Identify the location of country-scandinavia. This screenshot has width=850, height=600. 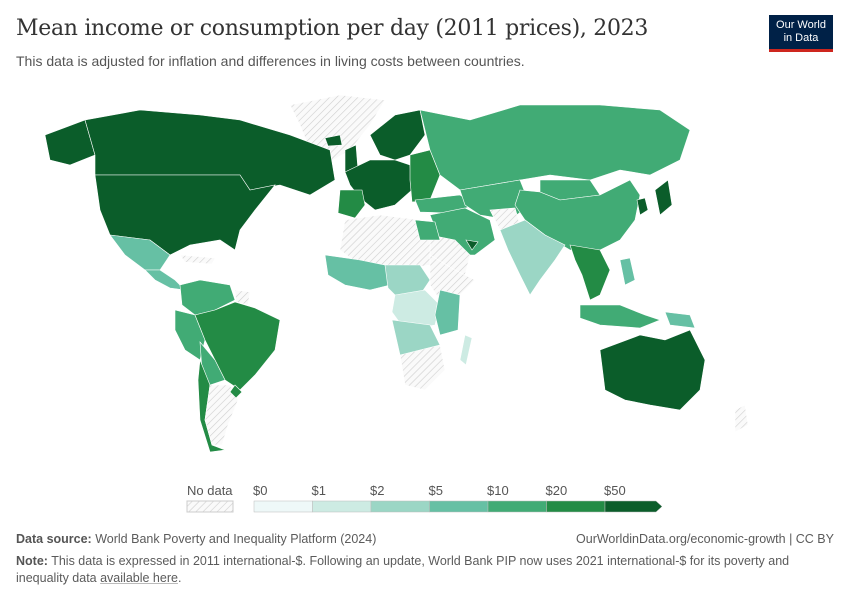
(397, 135).